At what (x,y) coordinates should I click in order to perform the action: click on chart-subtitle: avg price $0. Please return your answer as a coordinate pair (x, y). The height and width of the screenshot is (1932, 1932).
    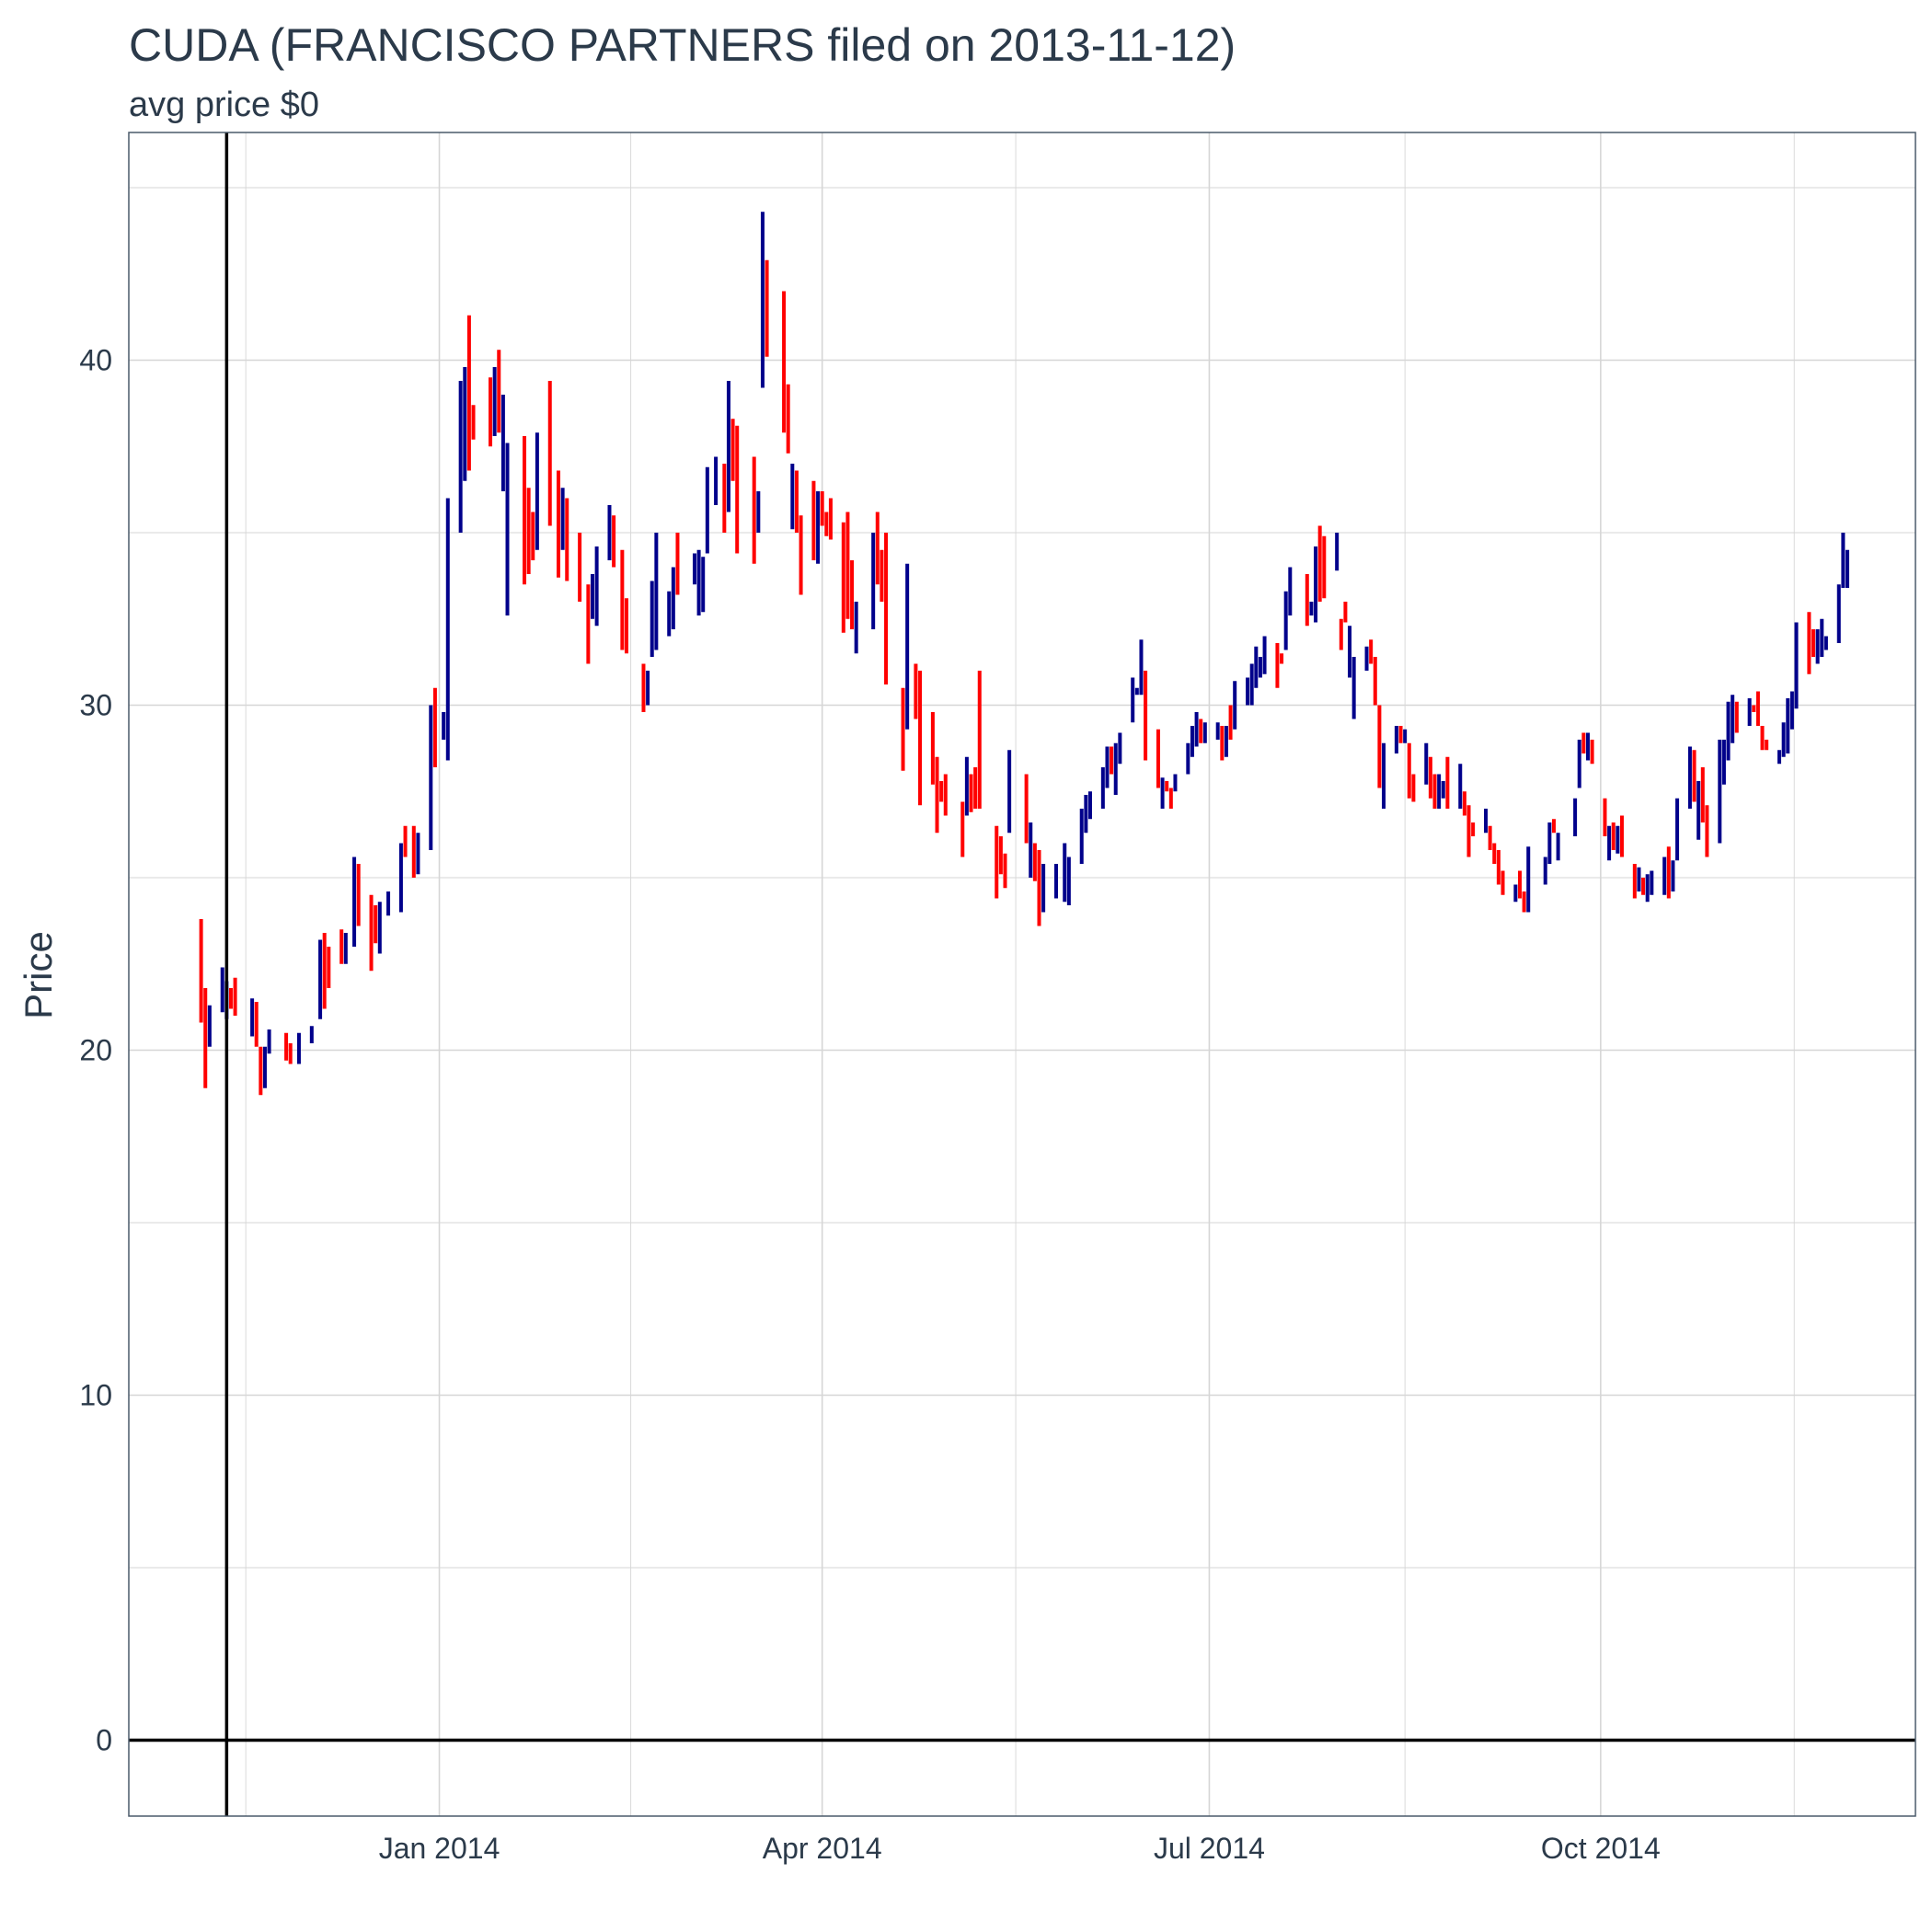
    Looking at the image, I should click on (224, 105).